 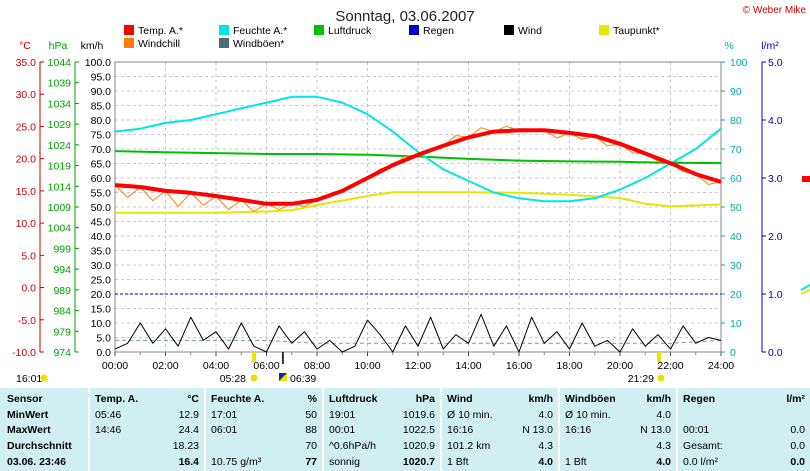 What do you see at coordinates (264, 429) in the screenshot?
I see `humidity-stats-column: Feuchte A.% 17:01 50 06:01 88 70 10.75 g/m³ 77` at bounding box center [264, 429].